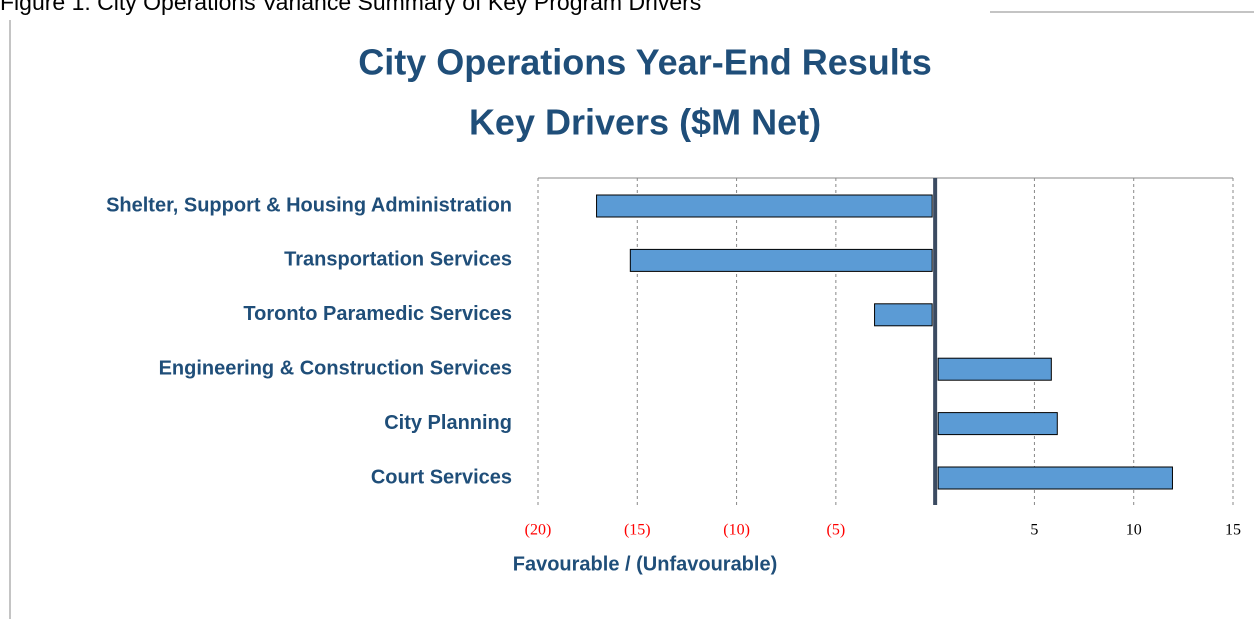  Describe the element at coordinates (1034, 530) in the screenshot. I see `x-tick-label: 5` at that location.